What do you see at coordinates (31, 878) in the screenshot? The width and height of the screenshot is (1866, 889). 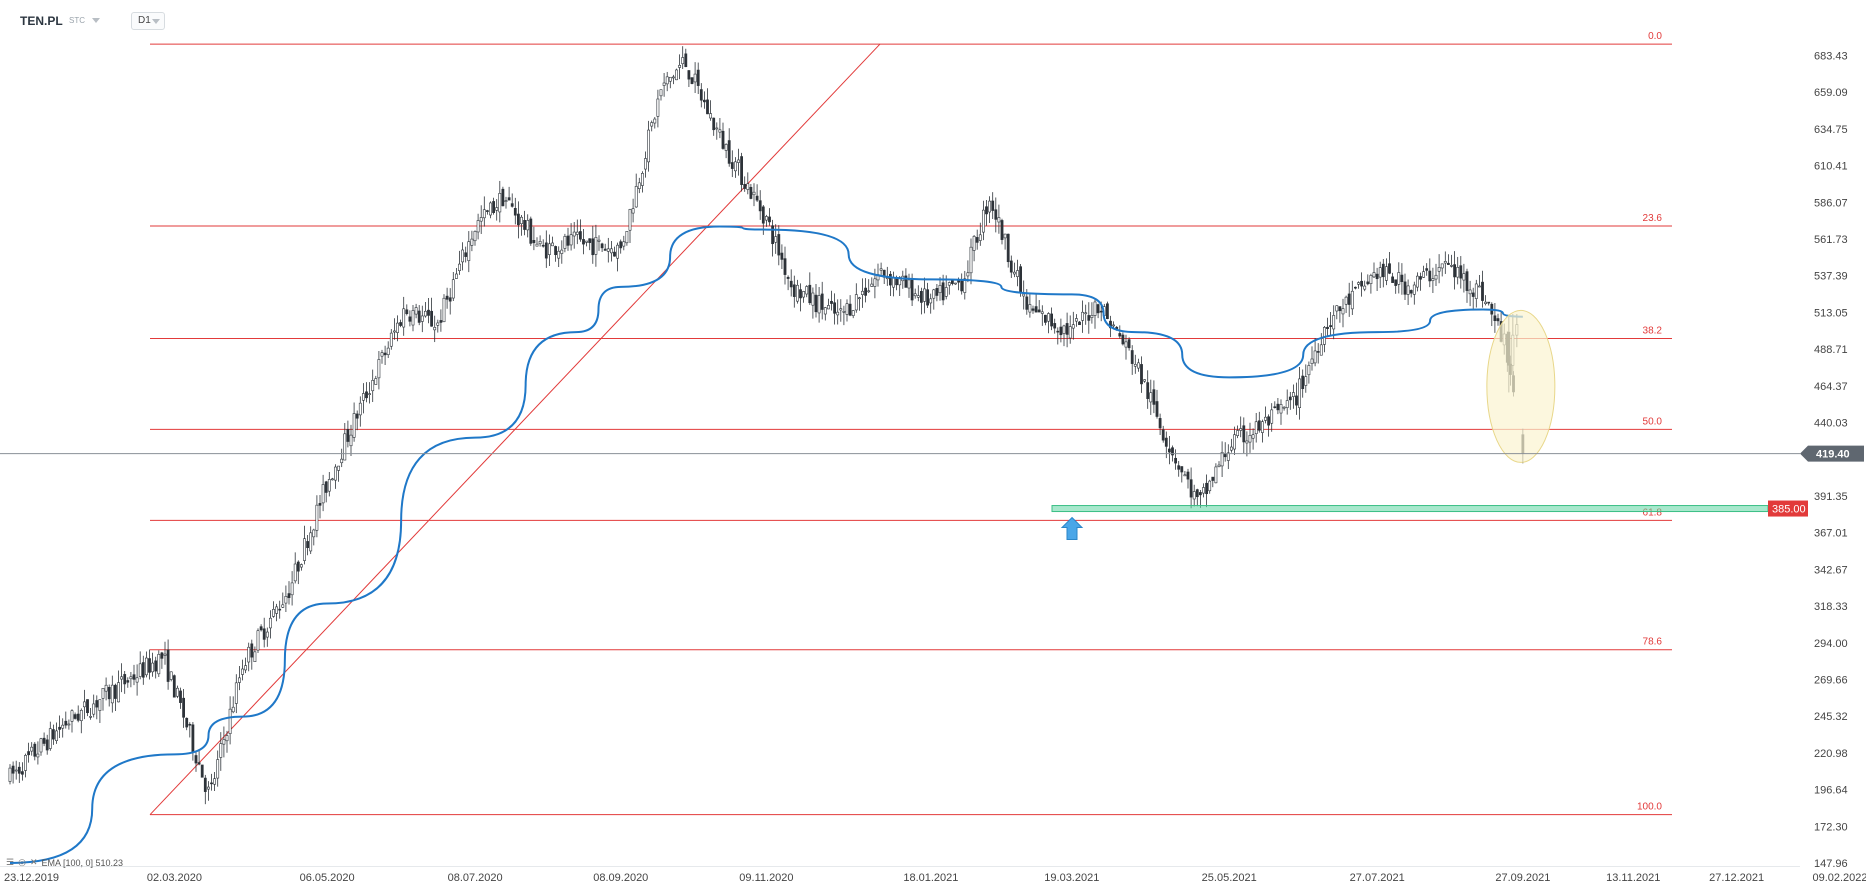 I see `time-axis-tick: 23.12.2019` at bounding box center [31, 878].